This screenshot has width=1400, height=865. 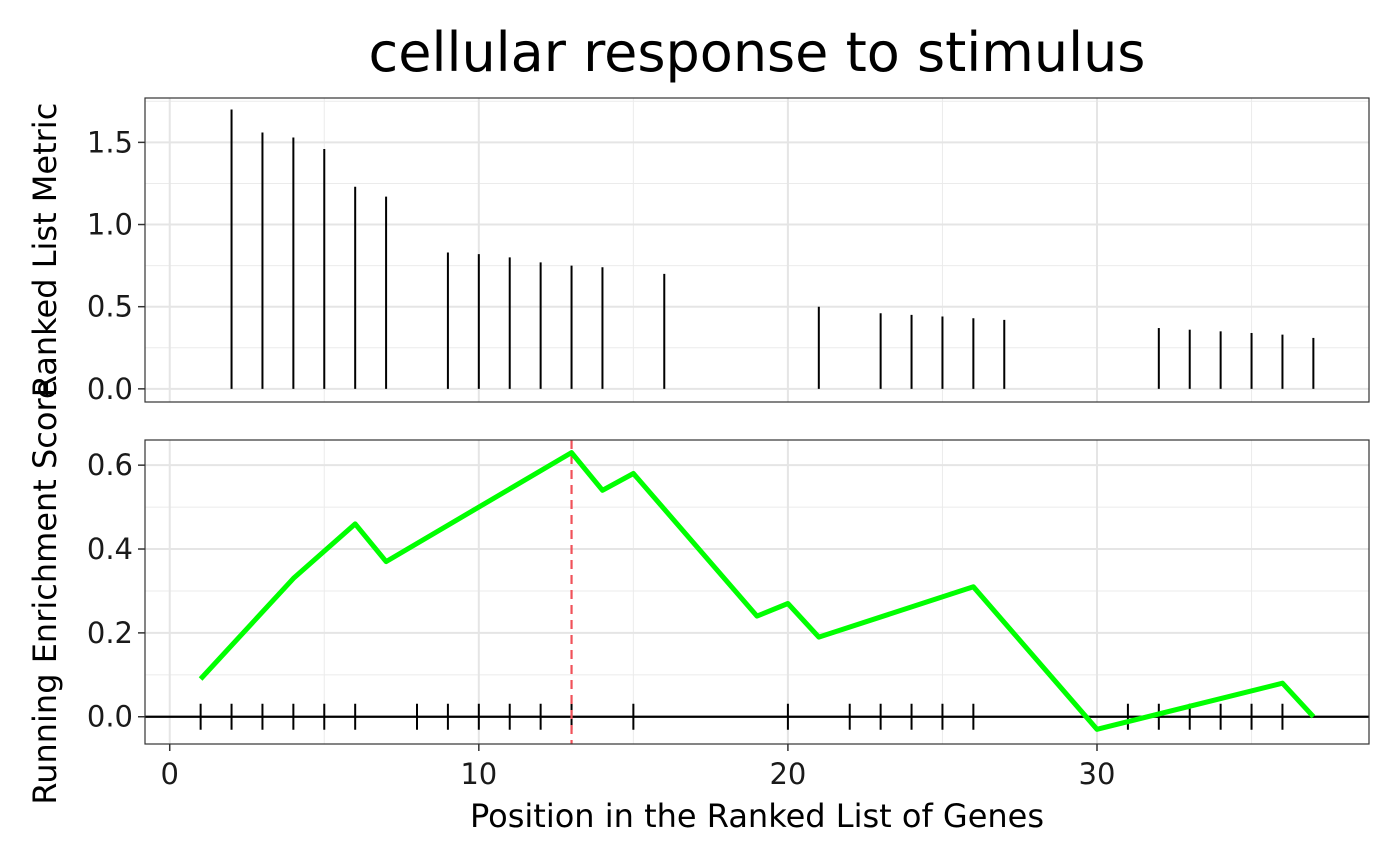 What do you see at coordinates (110, 307) in the screenshot?
I see `ranked-metric-y-tick-label: 0.5` at bounding box center [110, 307].